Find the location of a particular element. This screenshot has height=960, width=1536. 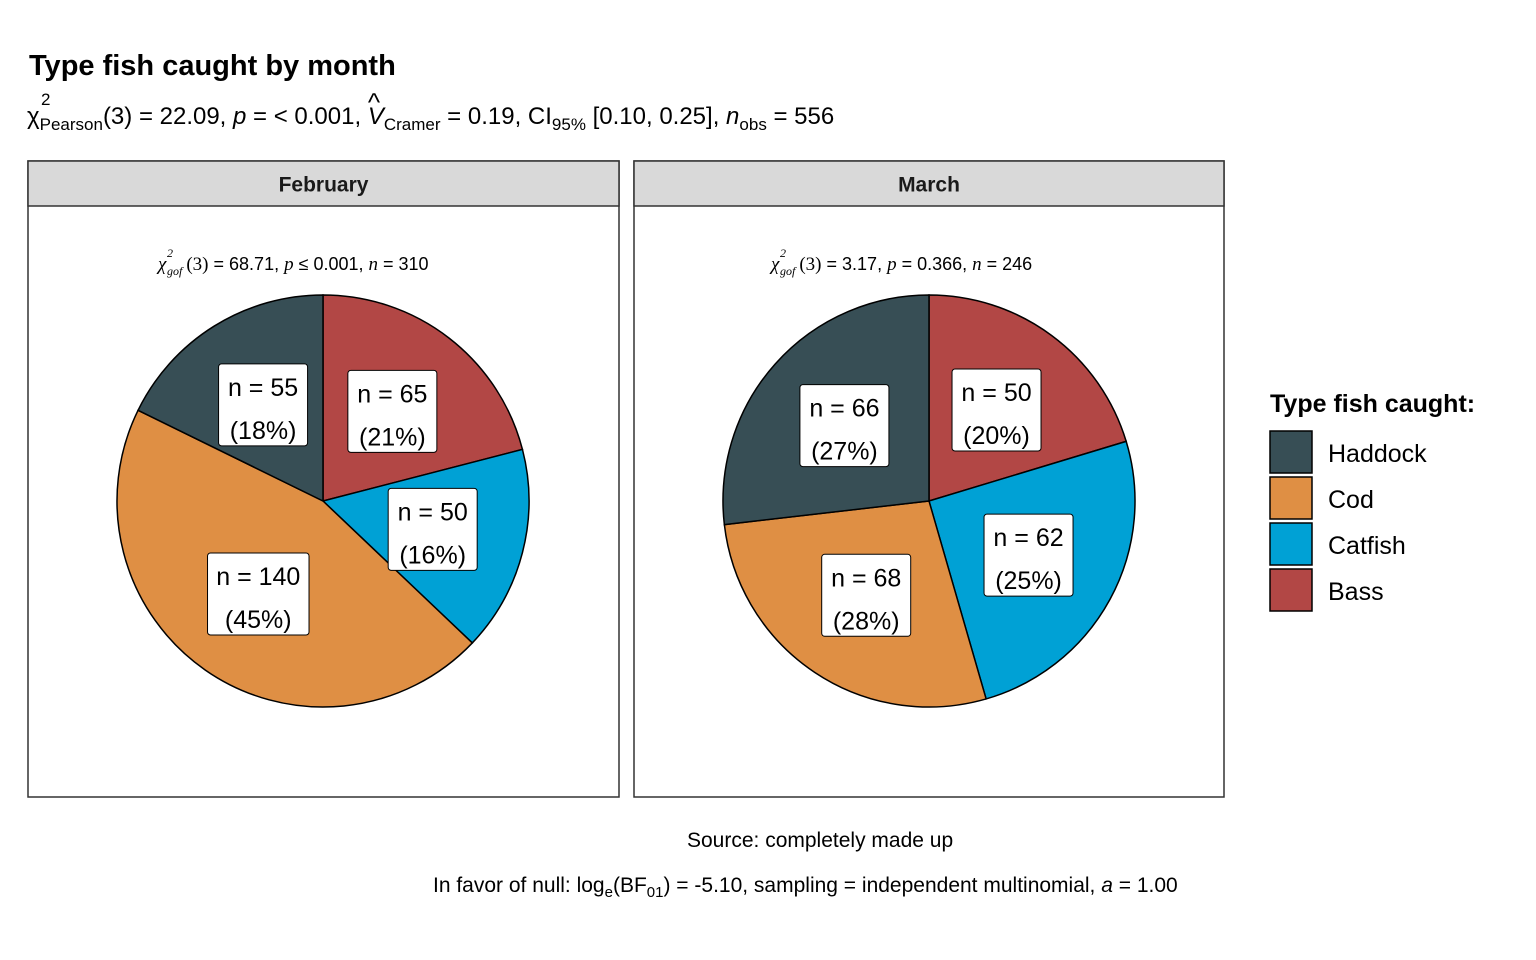

facet-subtitle-february: χ 2 gof (3) = 68.71, p ≤ 0.001, n = 310 is located at coordinates (293, 262).